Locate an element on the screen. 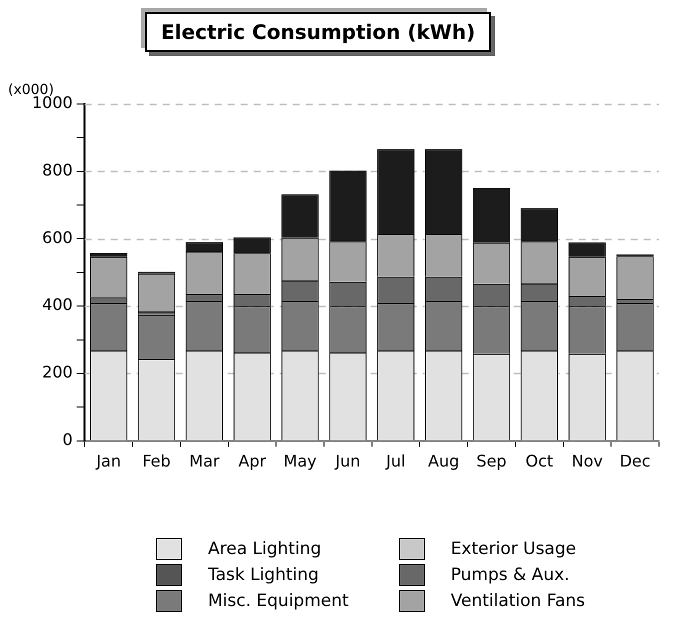 This screenshot has height=626, width=681. x-tick-label: Apr is located at coordinates (252, 461).